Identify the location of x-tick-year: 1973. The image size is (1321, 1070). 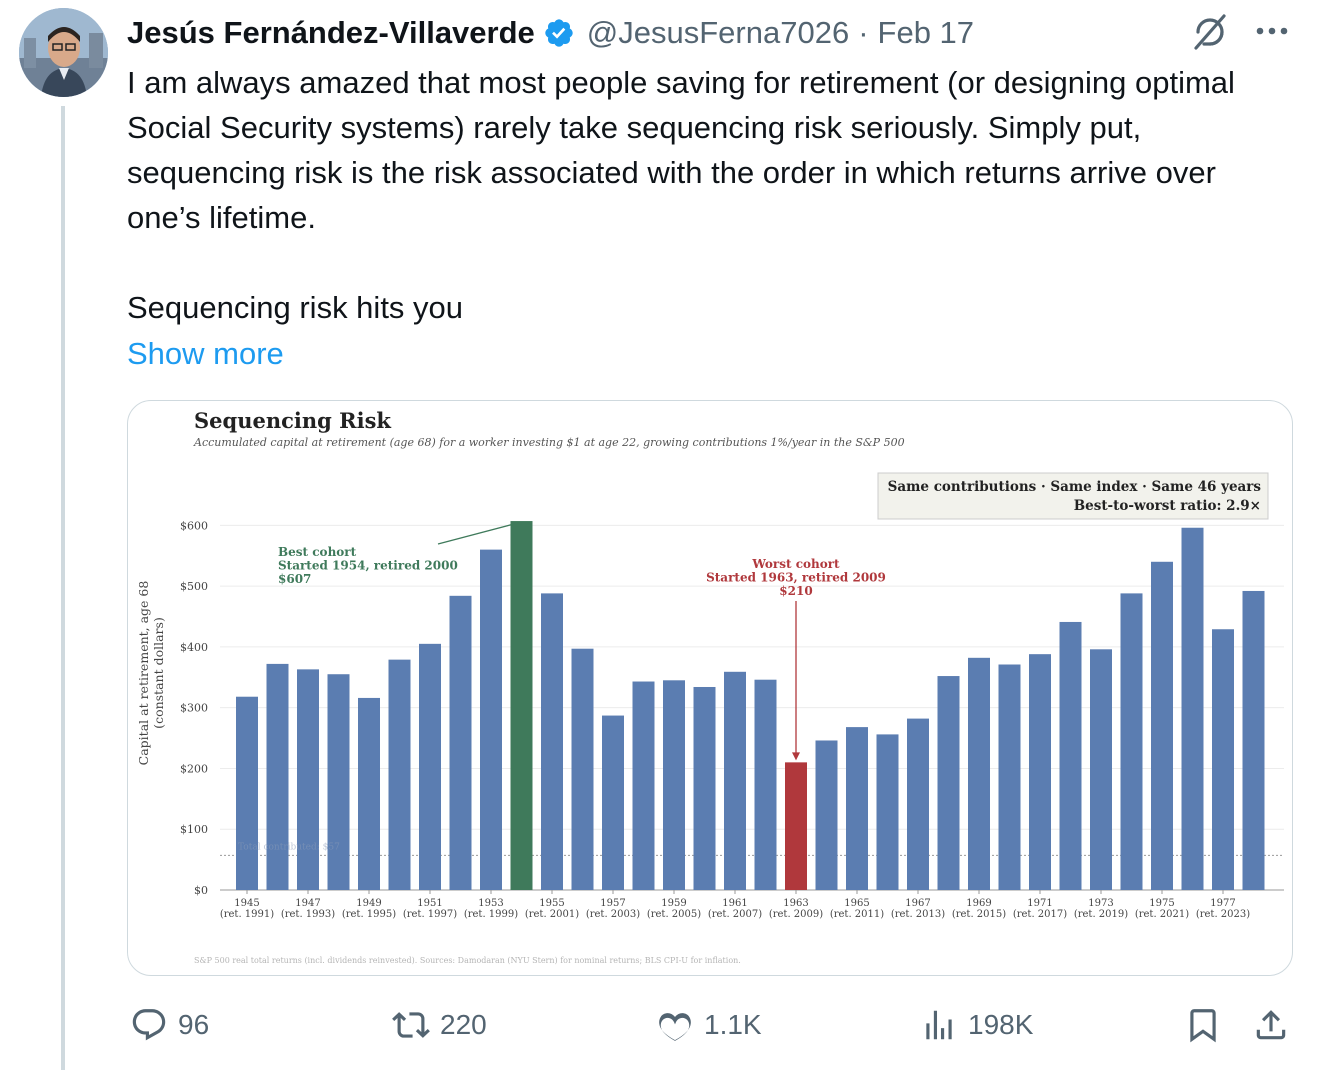
(1100, 903).